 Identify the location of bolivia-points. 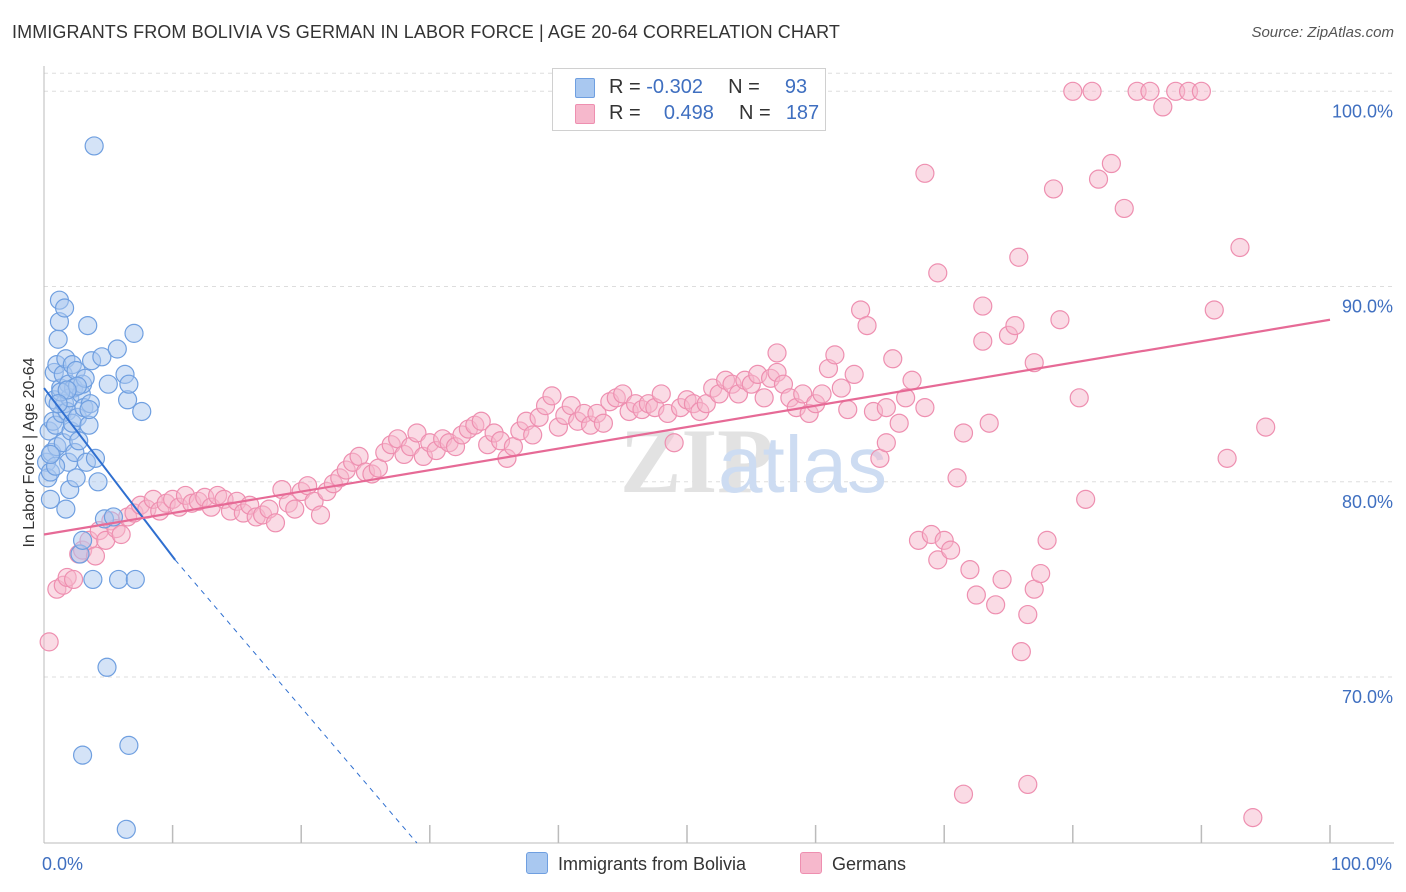
(94, 487).